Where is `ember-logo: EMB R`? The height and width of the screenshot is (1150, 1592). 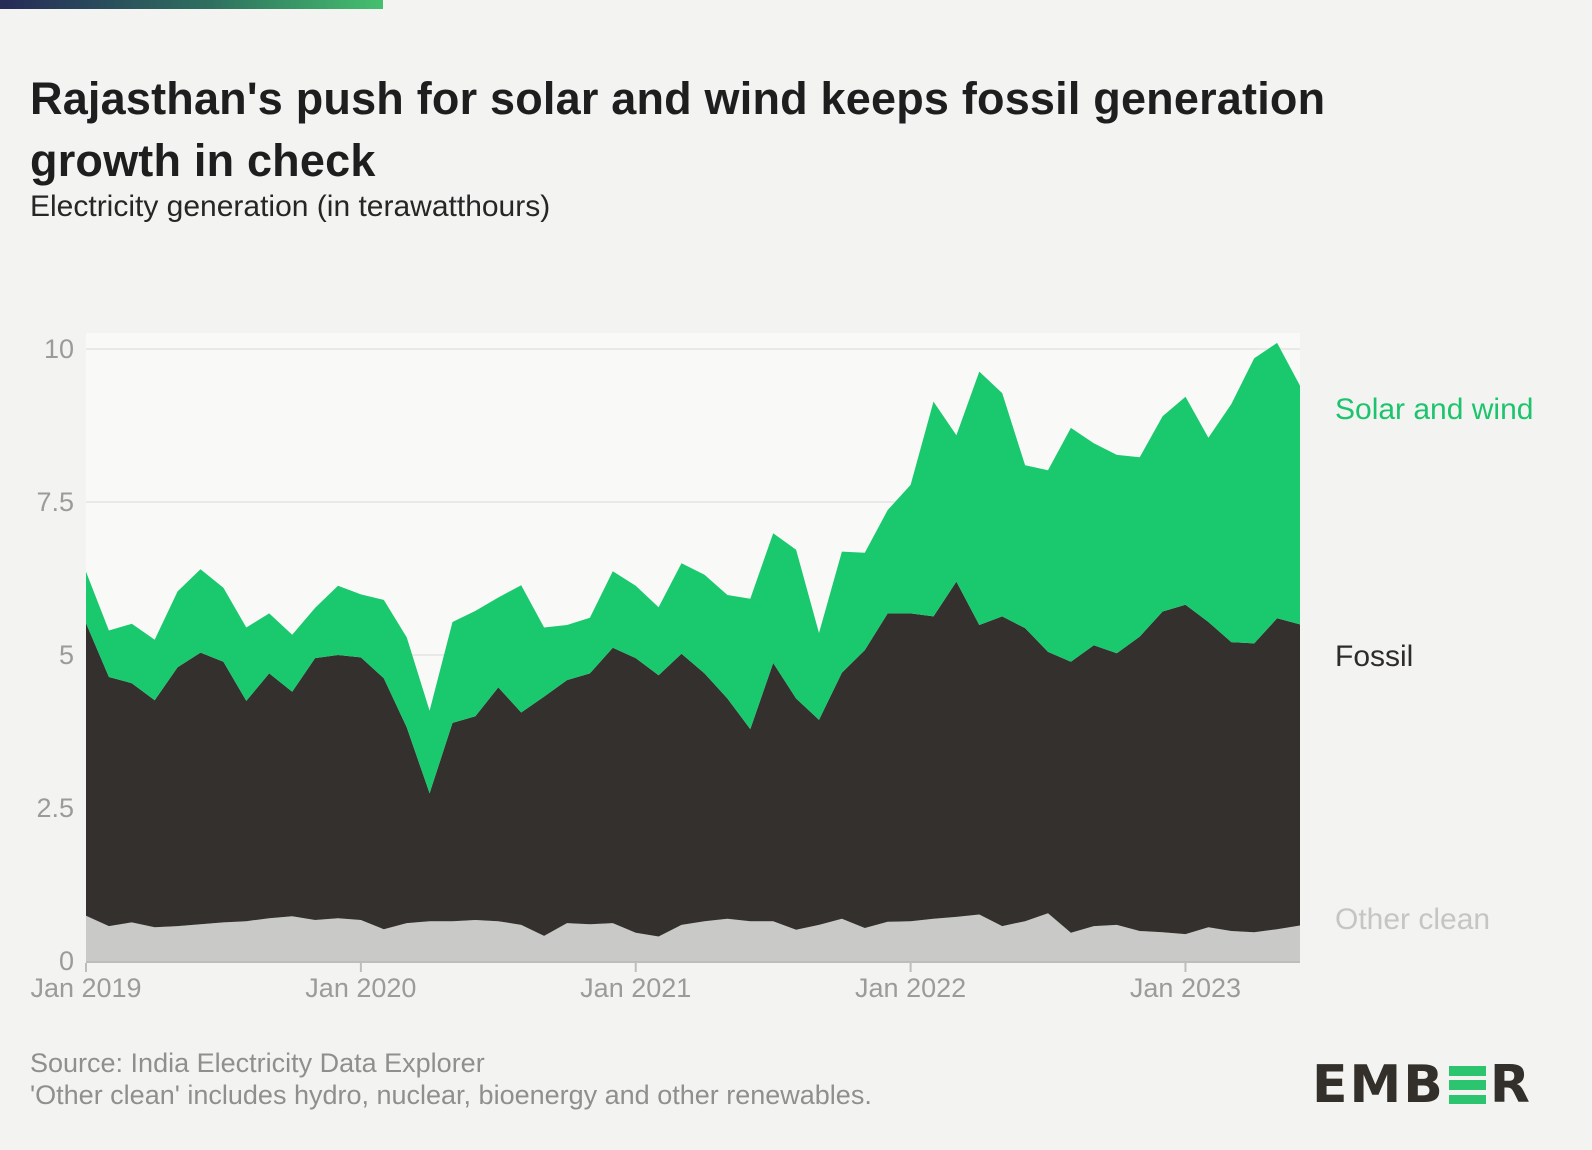
ember-logo: EMB R is located at coordinates (1422, 1085).